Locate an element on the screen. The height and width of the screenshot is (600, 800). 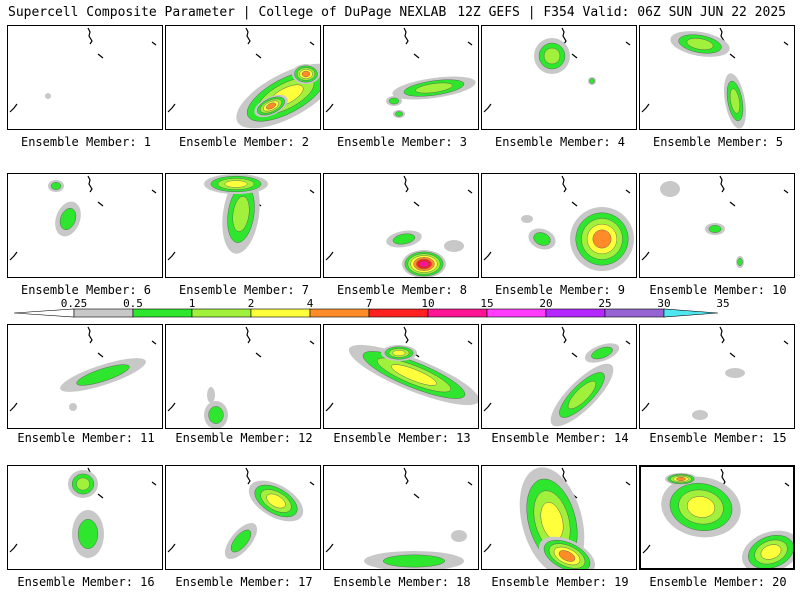
color-scale-bar is located at coordinates (366, 313).